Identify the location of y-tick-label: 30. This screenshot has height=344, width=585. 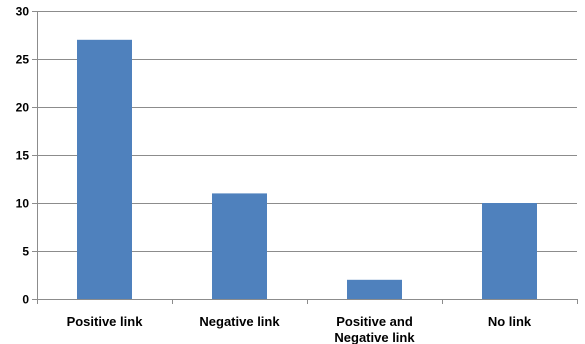
(23, 12).